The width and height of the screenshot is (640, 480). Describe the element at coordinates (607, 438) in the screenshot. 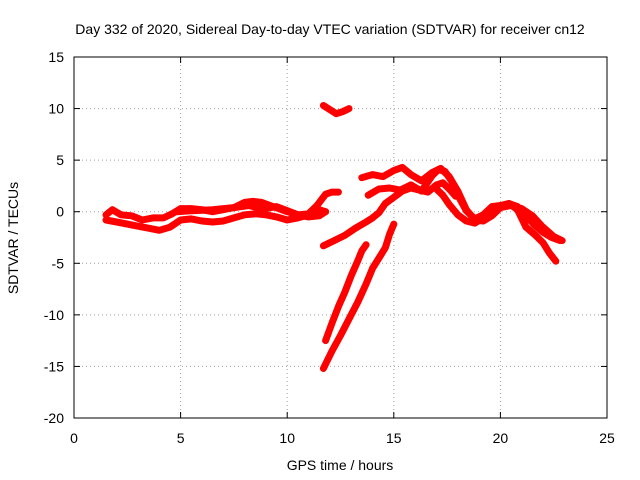

I see `x-tick-label: 25` at that location.